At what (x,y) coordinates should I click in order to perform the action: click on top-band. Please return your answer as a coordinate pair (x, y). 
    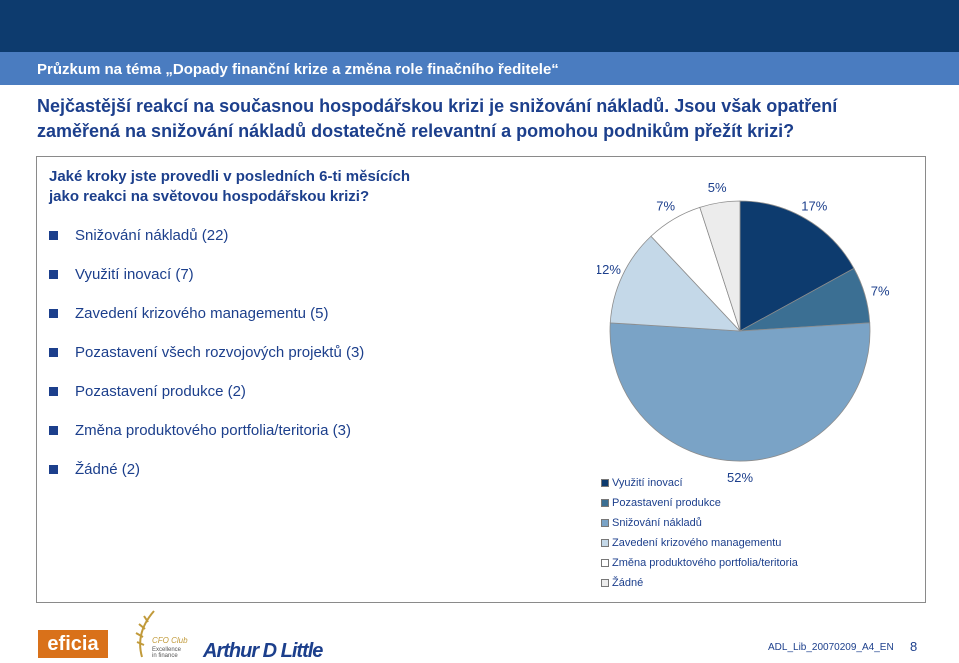
    Looking at the image, I should click on (479, 26).